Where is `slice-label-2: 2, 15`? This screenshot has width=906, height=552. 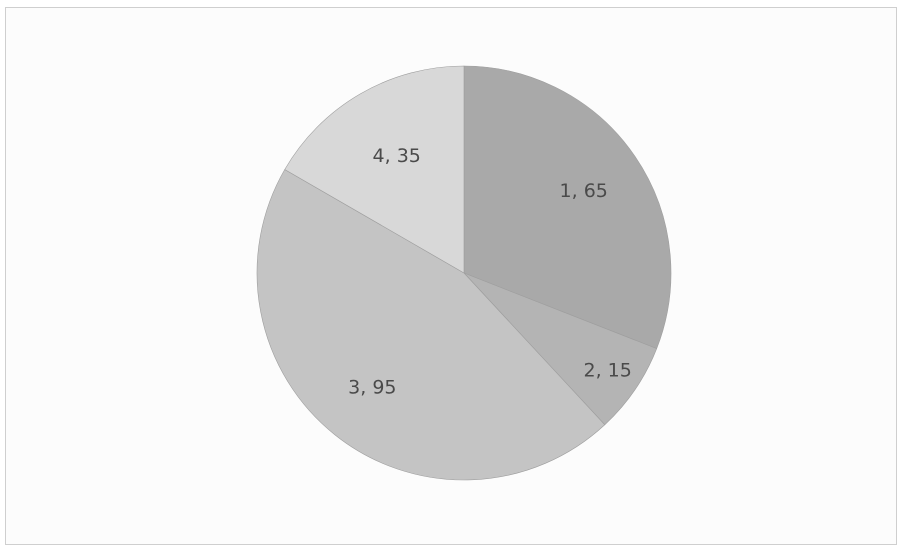
slice-label-2: 2, 15 is located at coordinates (607, 370).